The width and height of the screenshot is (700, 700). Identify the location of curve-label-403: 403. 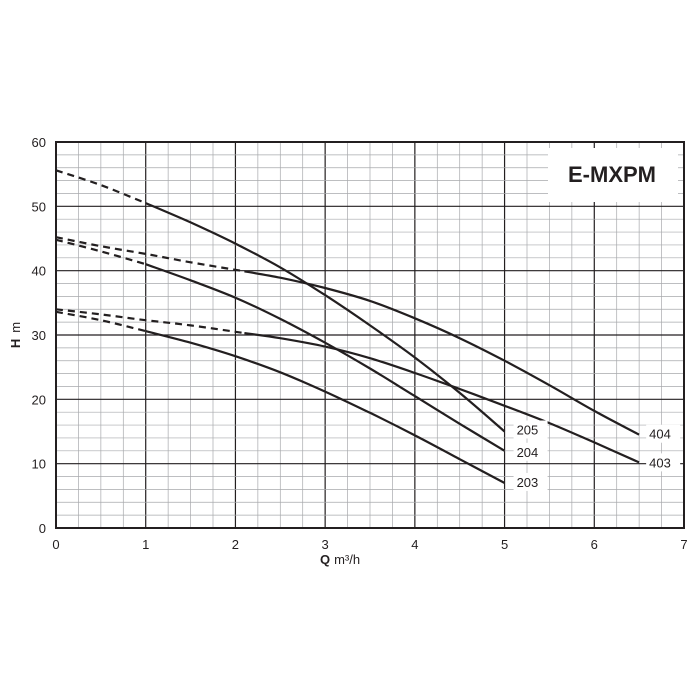
(660, 462).